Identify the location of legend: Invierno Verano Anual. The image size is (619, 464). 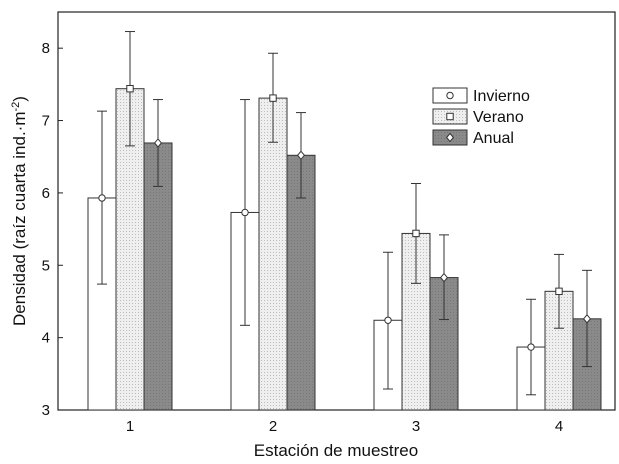
(481, 117).